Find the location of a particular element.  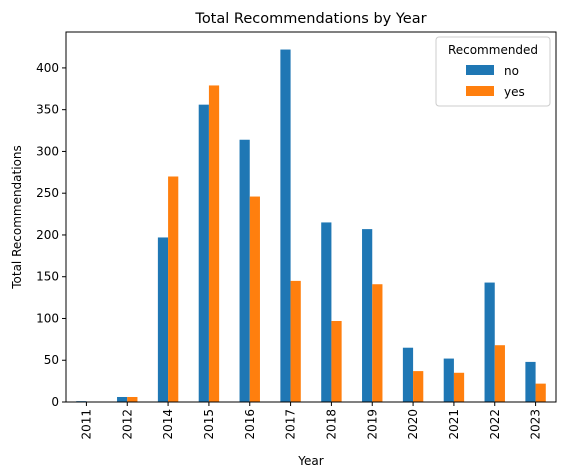

y-tick-label: 400 is located at coordinates (47, 68).